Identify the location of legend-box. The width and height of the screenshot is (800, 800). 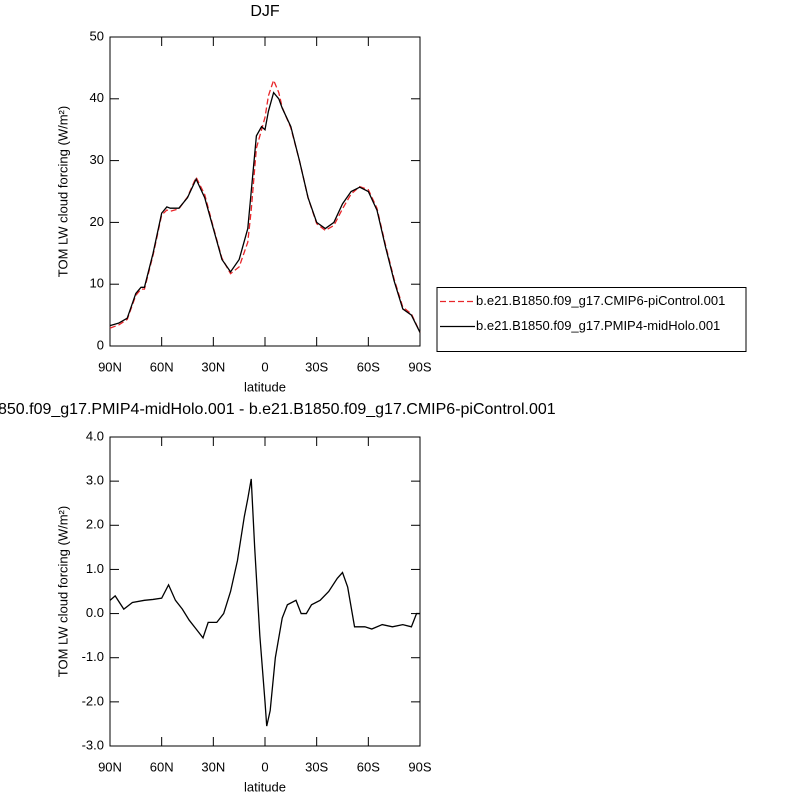
(591, 319).